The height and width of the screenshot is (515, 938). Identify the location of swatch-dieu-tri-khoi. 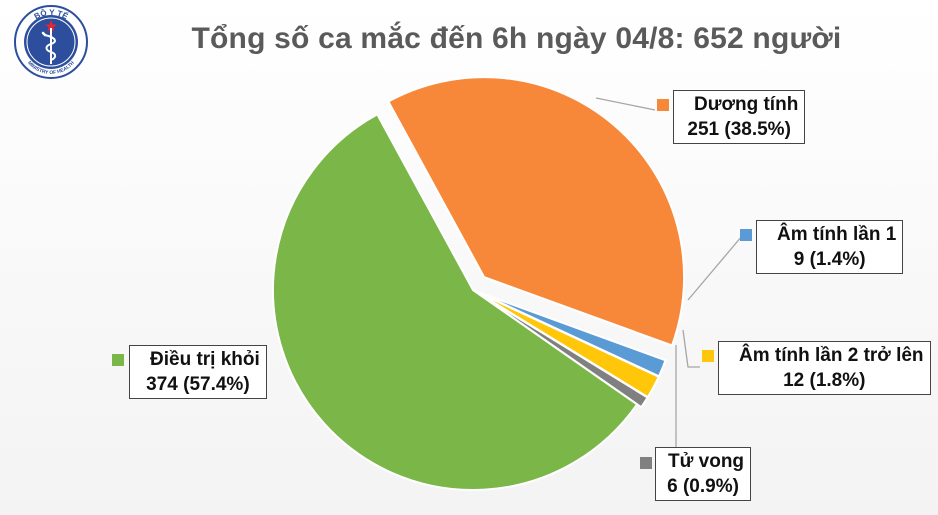
(118, 360).